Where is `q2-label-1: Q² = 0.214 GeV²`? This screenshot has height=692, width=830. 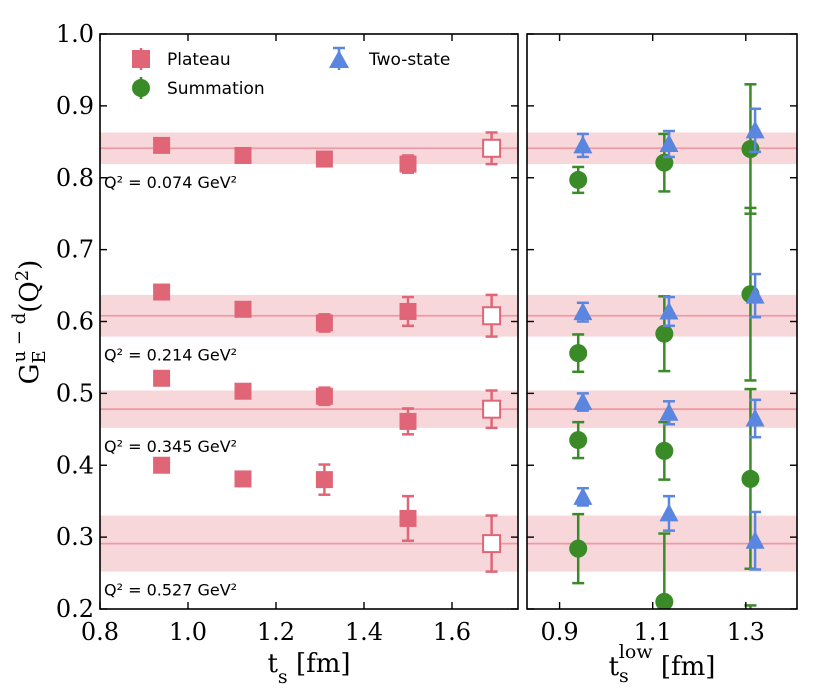
q2-label-1: Q² = 0.214 GeV² is located at coordinates (170, 355).